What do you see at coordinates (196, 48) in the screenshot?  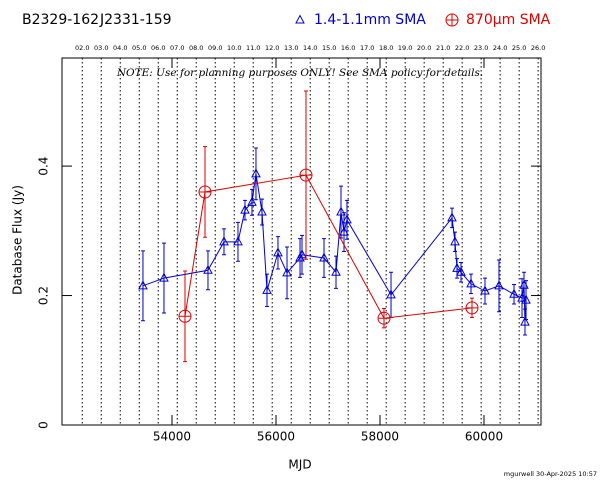 I see `year-tick-label: 08.0` at bounding box center [196, 48].